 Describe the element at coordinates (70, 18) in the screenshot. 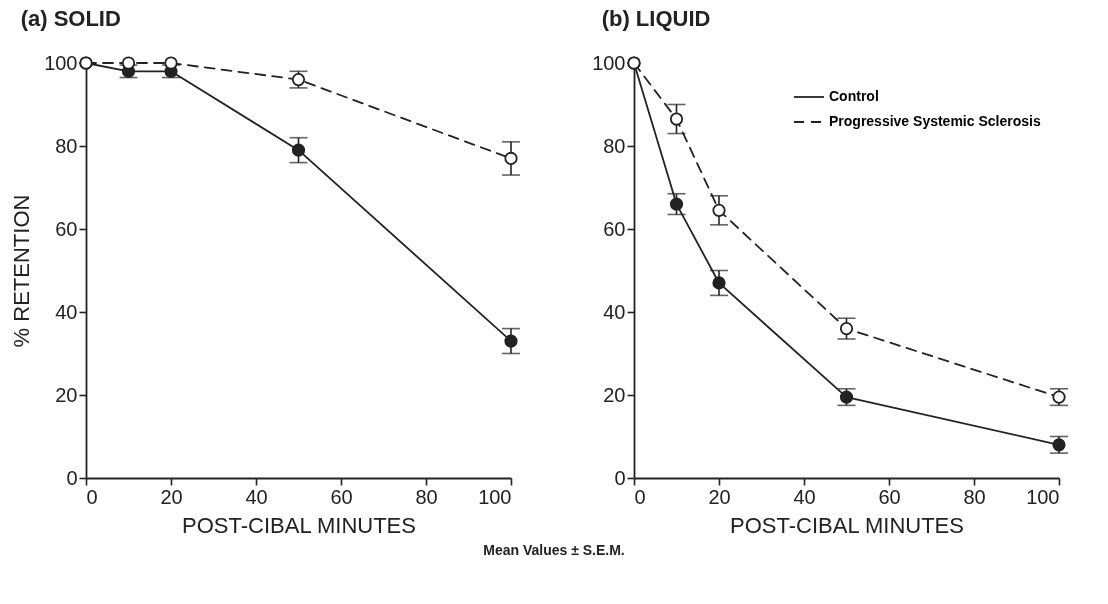

I see `chart-title: (a) SOLID` at that location.